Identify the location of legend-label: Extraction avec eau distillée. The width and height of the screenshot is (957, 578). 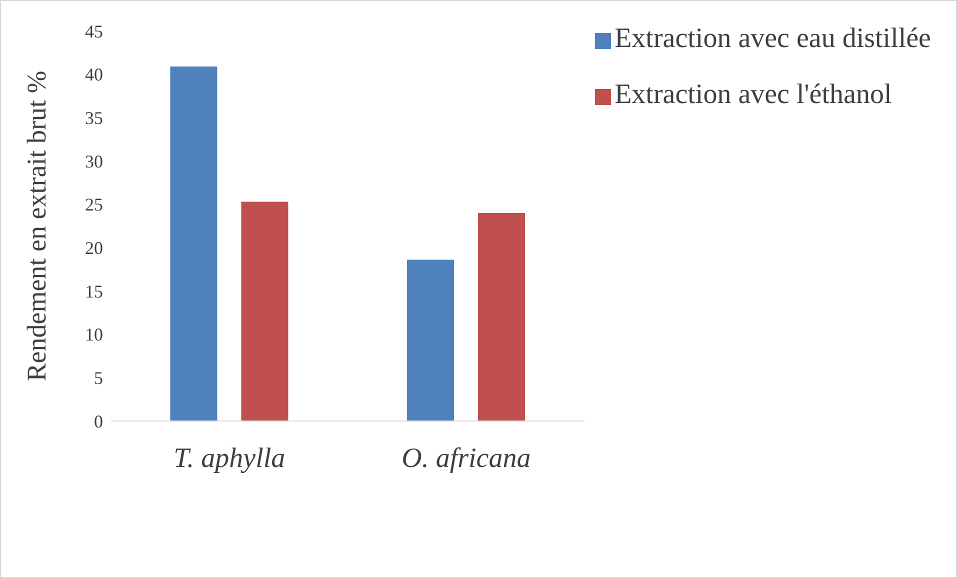
(772, 38).